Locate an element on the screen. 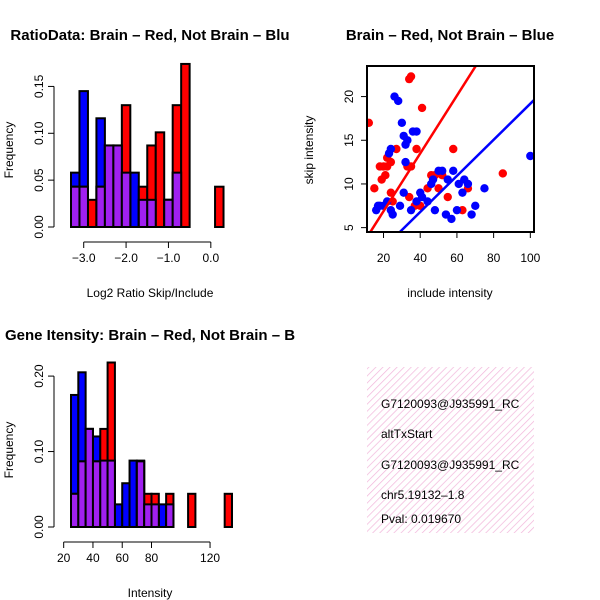  ratio-axes: −3.0 −2.0 −1.0 0.0 0.00 0.05 0.10 0.15 is located at coordinates (125, 169).